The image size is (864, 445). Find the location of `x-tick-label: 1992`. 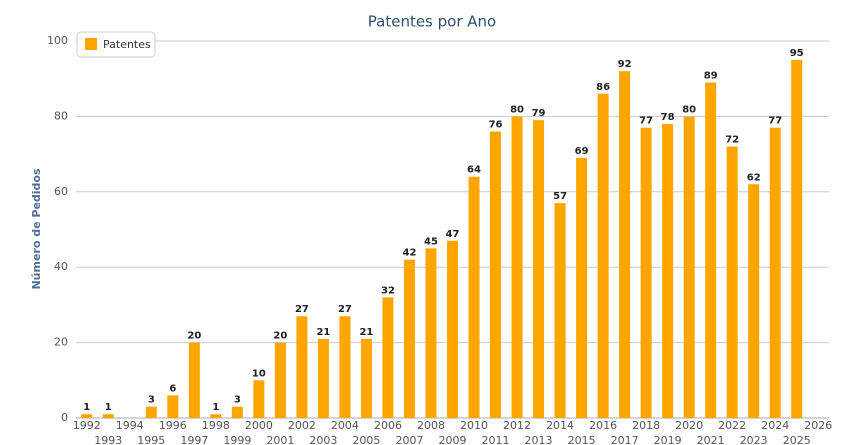

x-tick-label: 1992 is located at coordinates (87, 425).